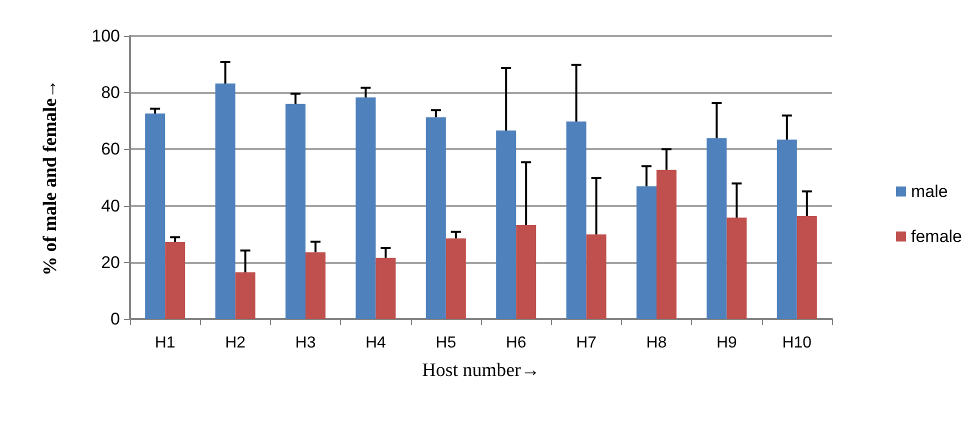  Describe the element at coordinates (235, 343) in the screenshot. I see `x-tick-label: H2` at that location.